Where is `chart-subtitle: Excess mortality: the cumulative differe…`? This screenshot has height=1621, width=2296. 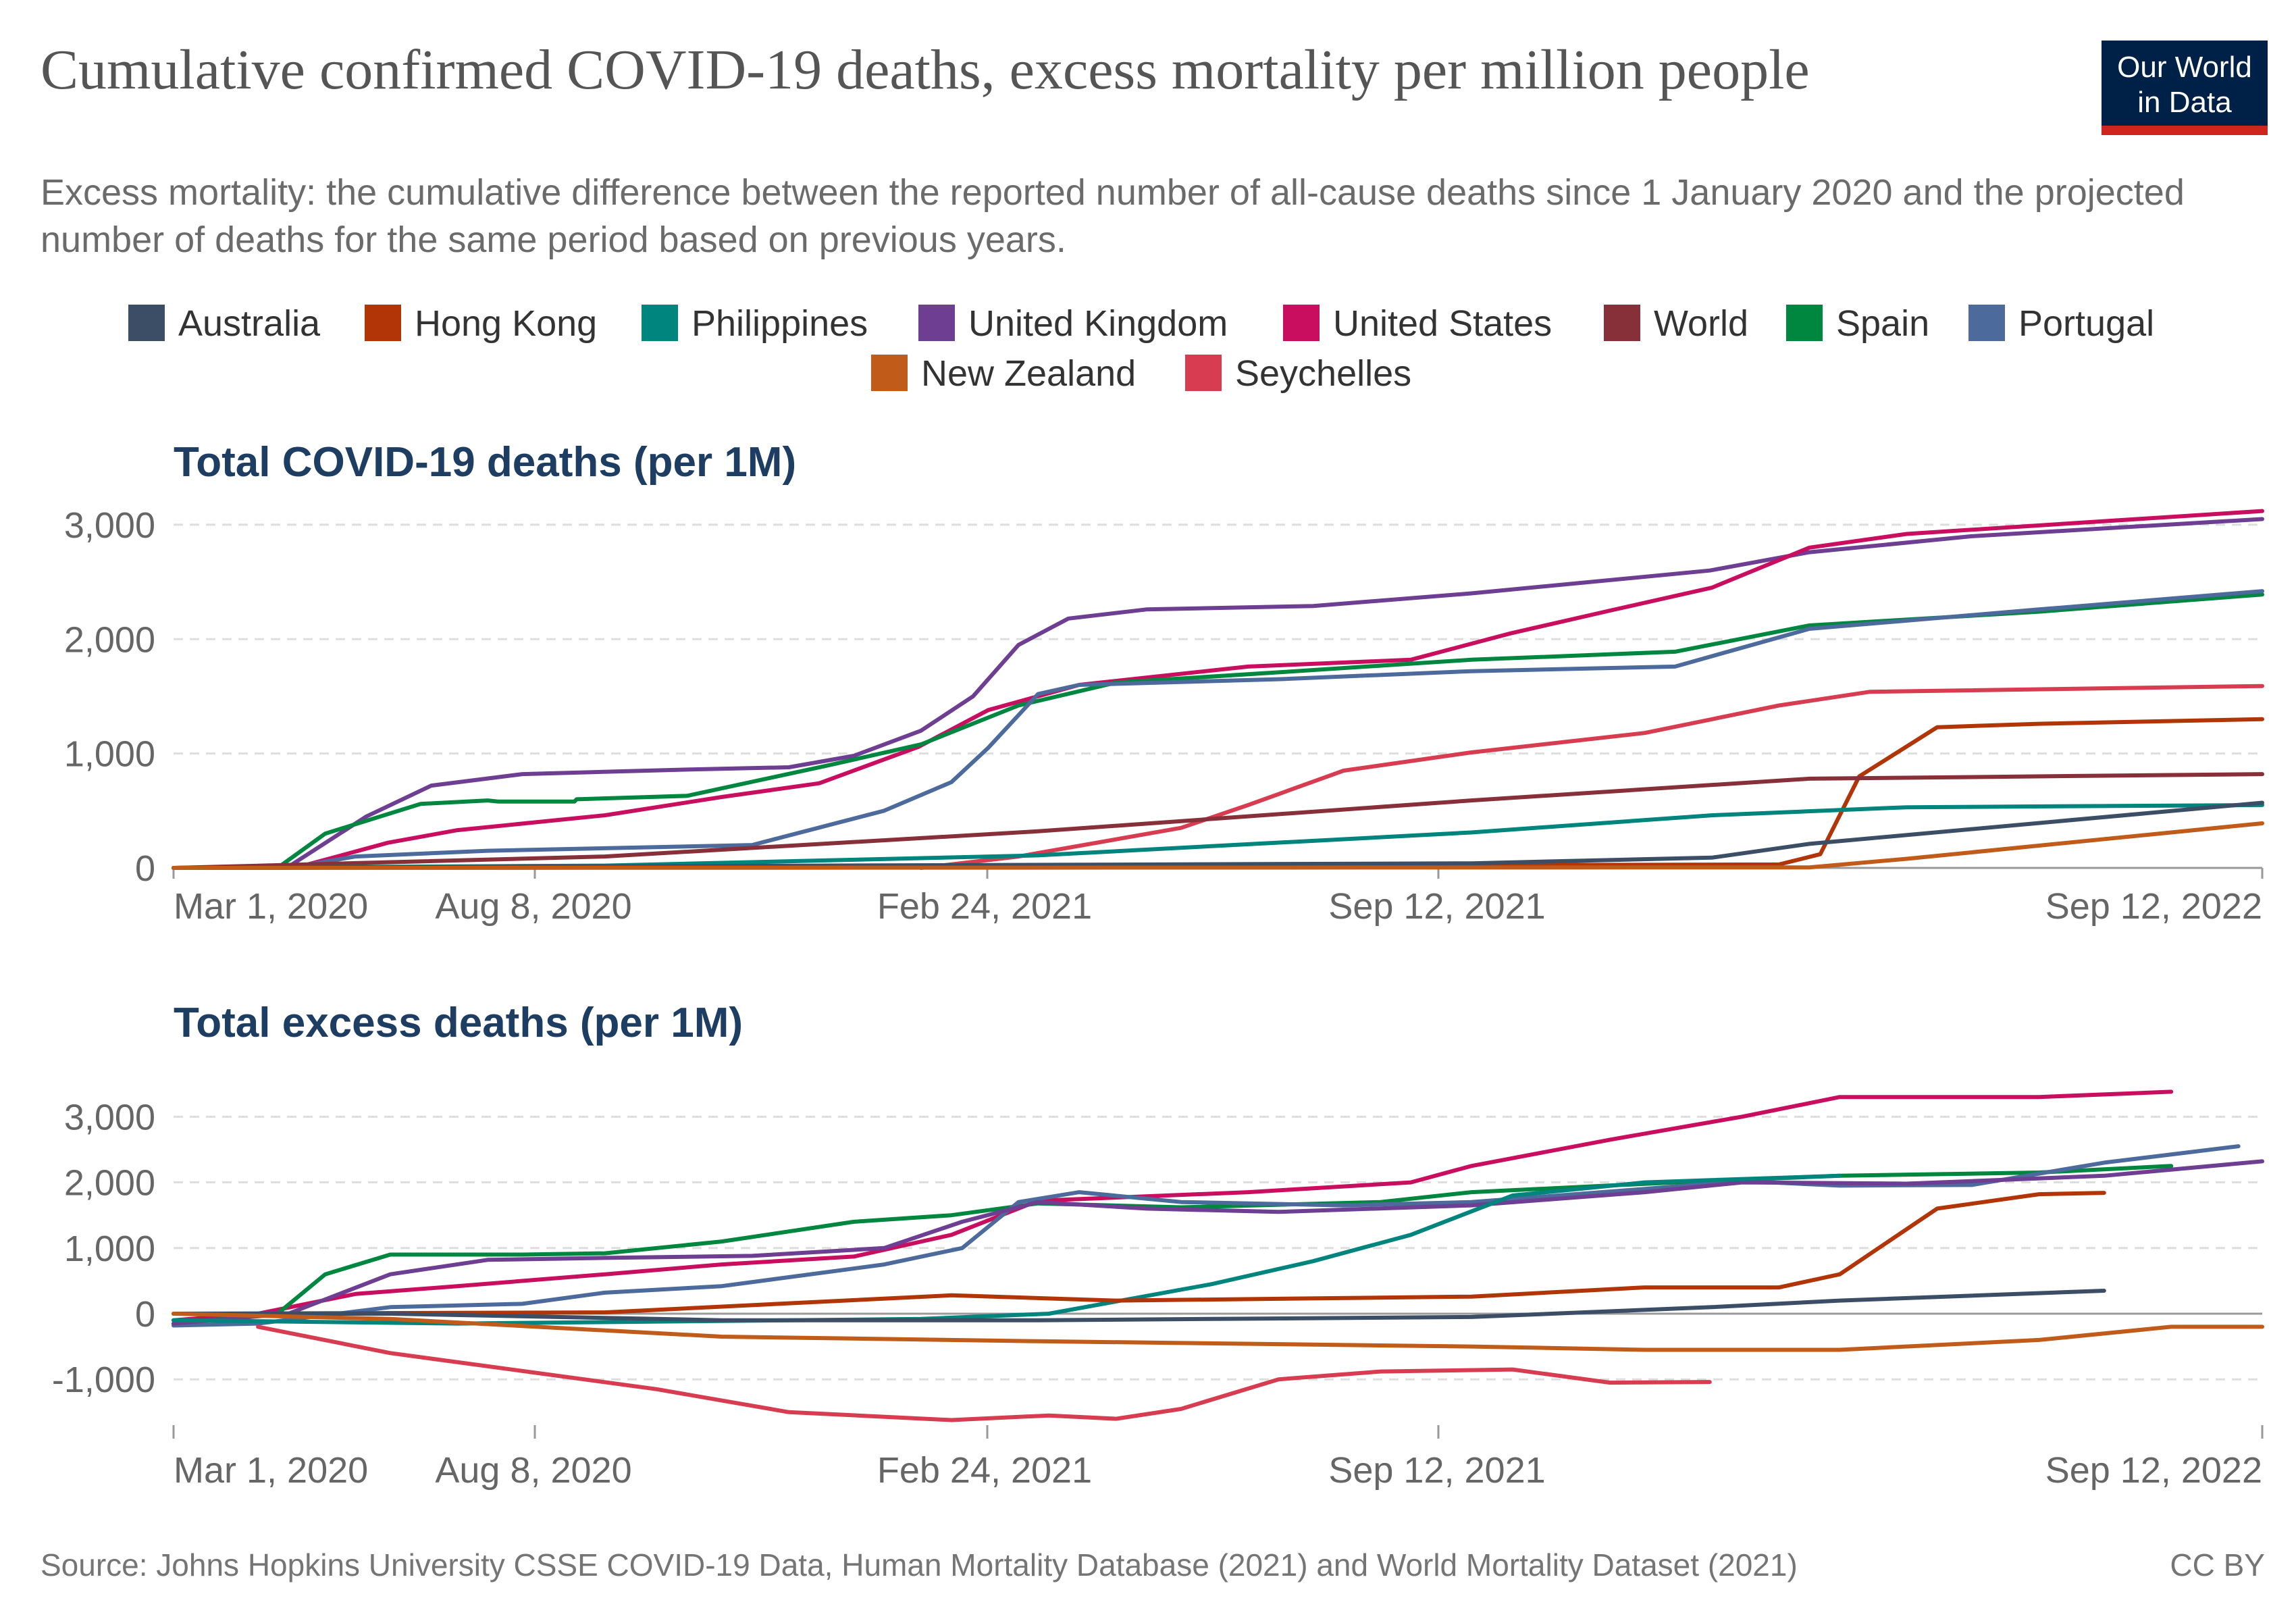 chart-subtitle: Excess mortality: the cumulative differe… is located at coordinates (1113, 216).